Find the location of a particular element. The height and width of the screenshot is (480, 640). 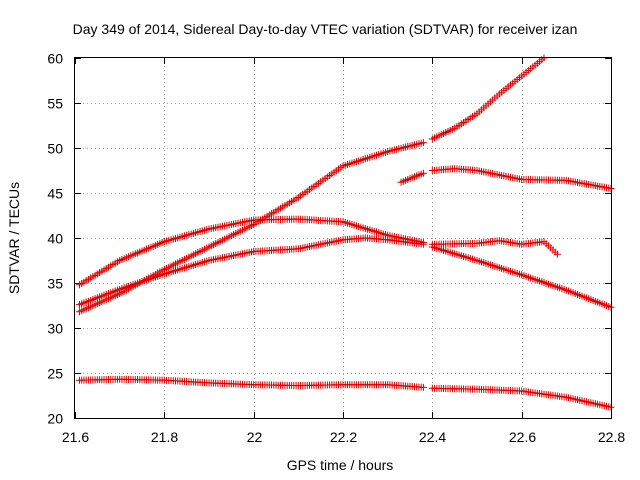

x-axis-label: GPS time / hours is located at coordinates (340, 465).